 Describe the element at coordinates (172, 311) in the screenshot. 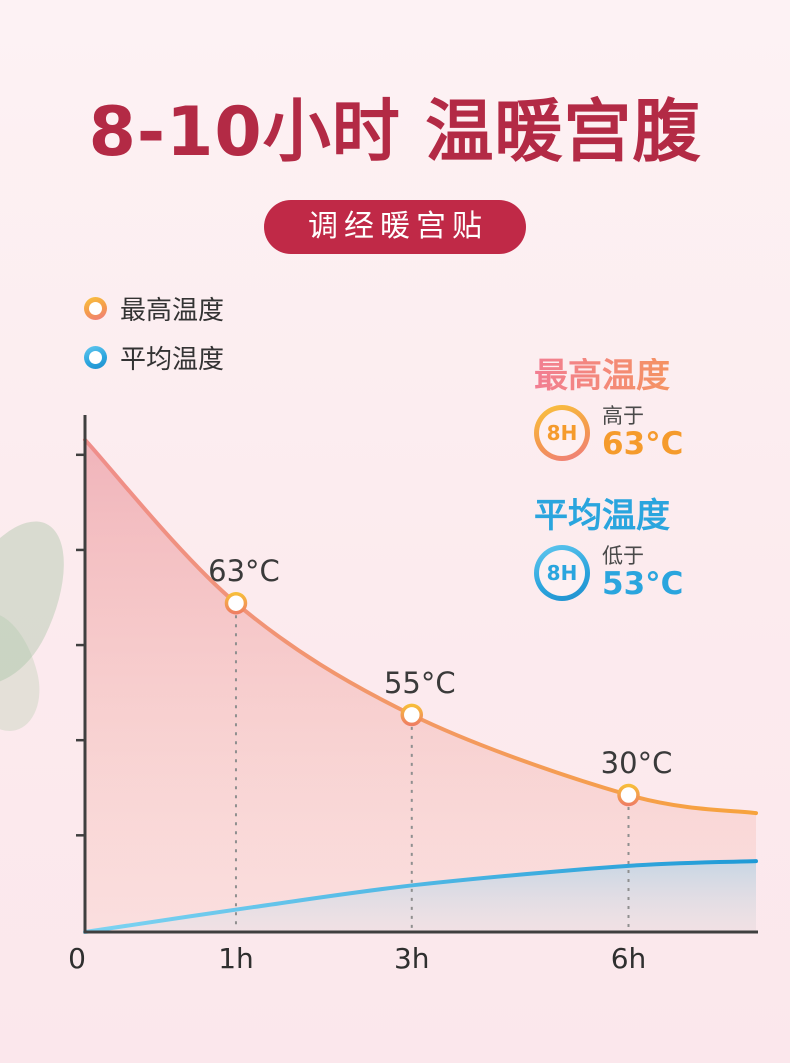

I see `legend-label-max-temp: 最高温度` at that location.